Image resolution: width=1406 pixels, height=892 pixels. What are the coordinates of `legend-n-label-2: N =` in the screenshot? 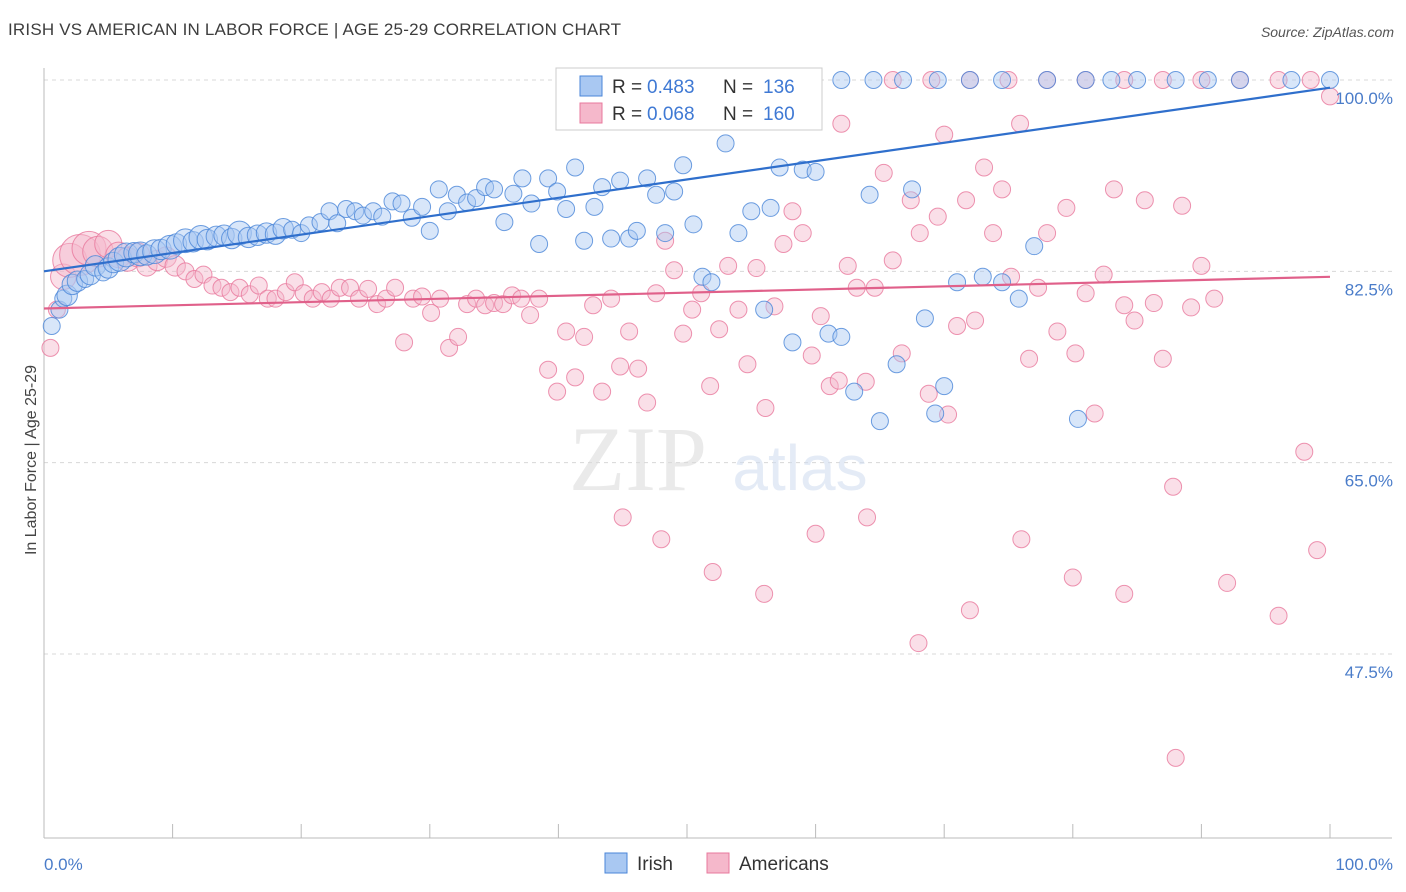 It's located at (738, 114).